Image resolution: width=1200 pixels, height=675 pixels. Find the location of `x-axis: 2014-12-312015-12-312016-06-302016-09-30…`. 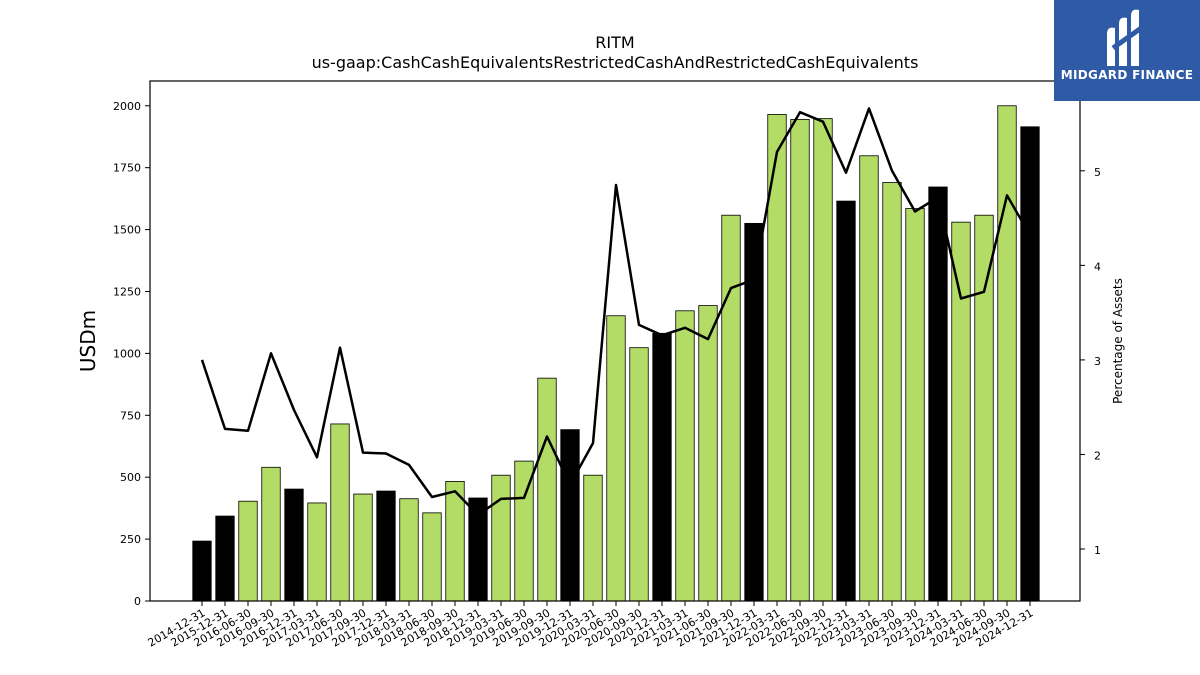

x-axis: 2014-12-312015-12-312016-06-302016-09-30… is located at coordinates (591, 625).